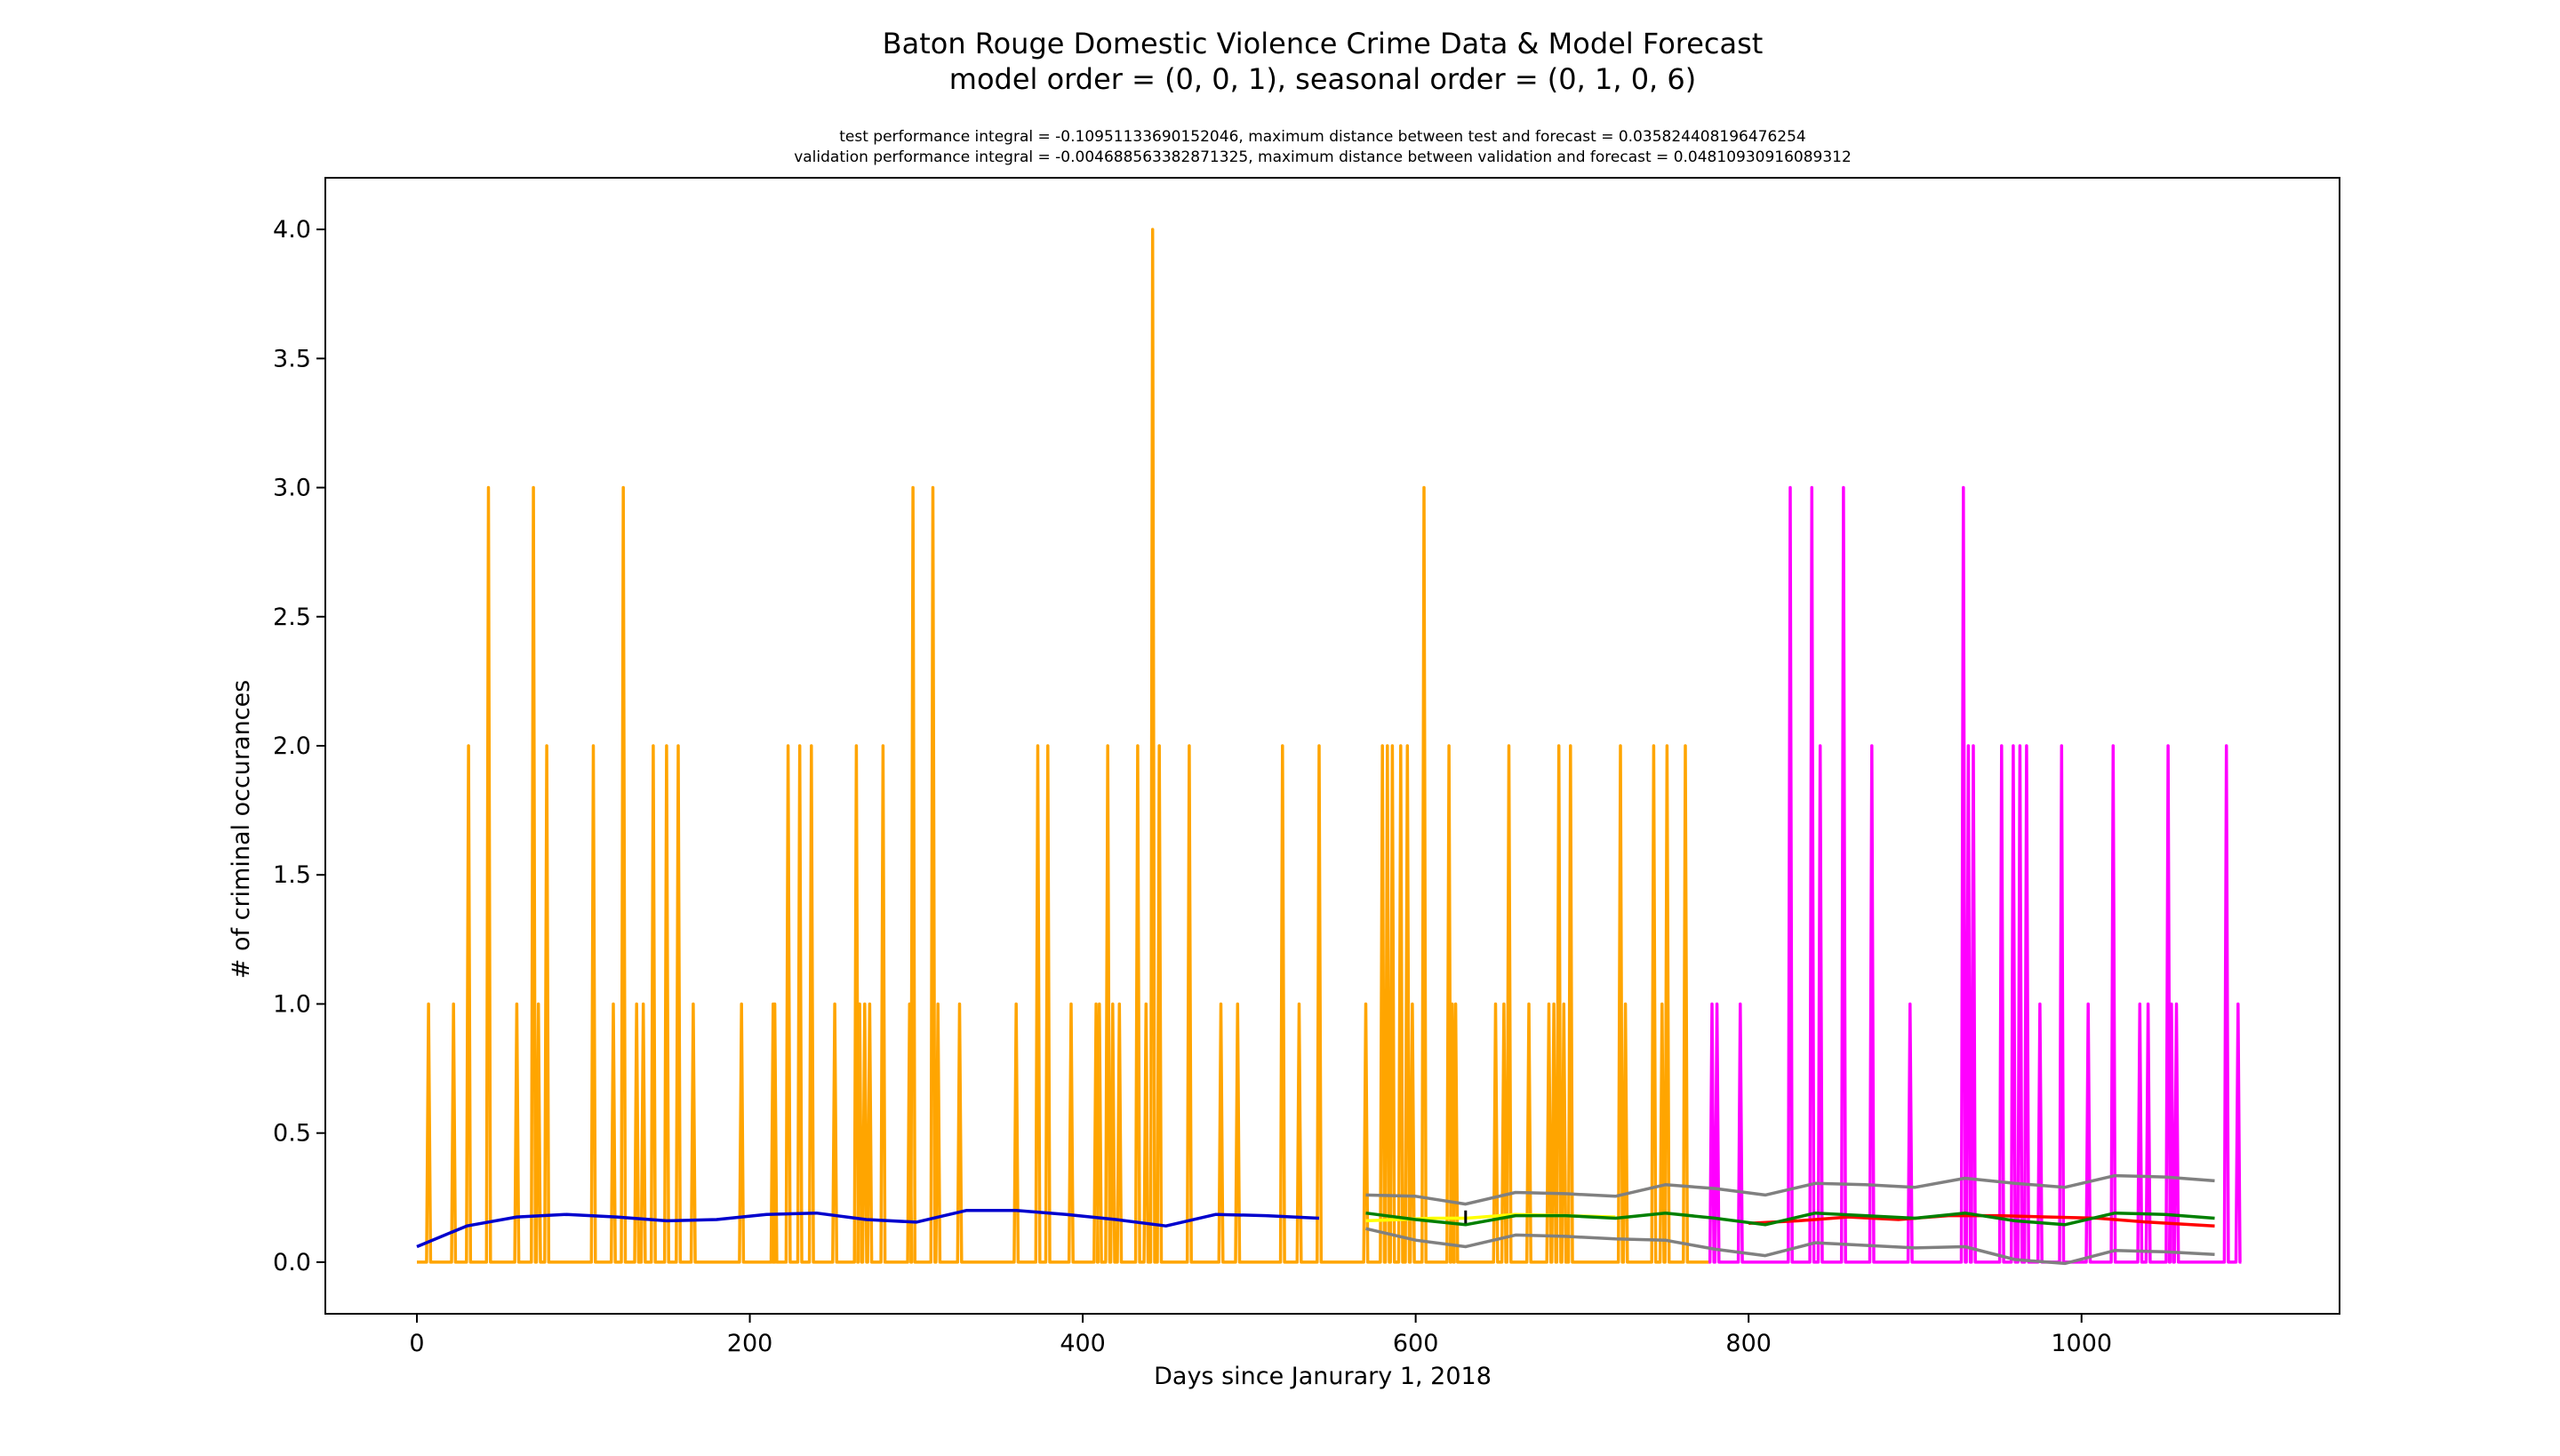 This screenshot has width=2560, height=1456. Describe the element at coordinates (292, 1262) in the screenshot. I see `y-tick-label: 0.0` at that location.